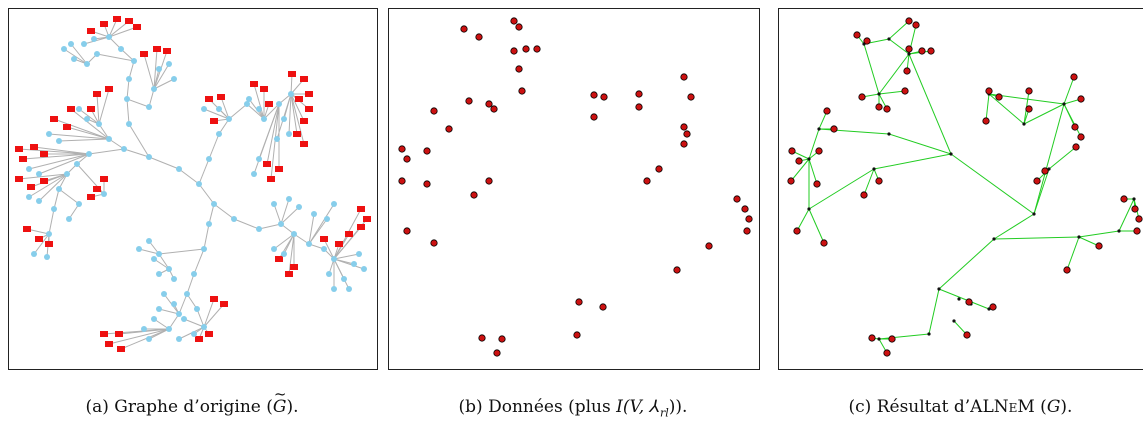 The width and height of the screenshot is (1143, 425). I want to click on caption-a: (a) Graphe d’origine (G)., so click(192, 401).